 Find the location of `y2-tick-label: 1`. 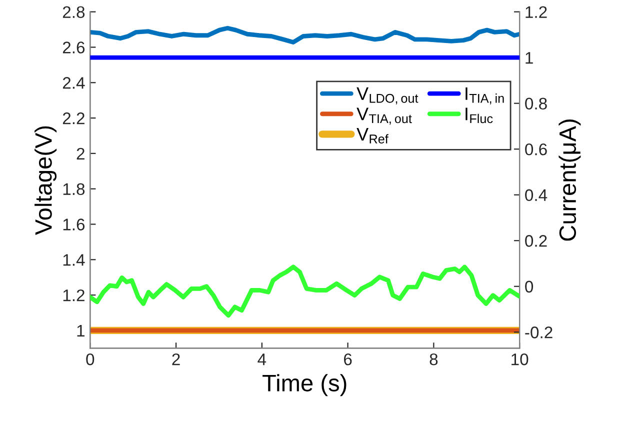

y2-tick-label: 1 is located at coordinates (529, 58).